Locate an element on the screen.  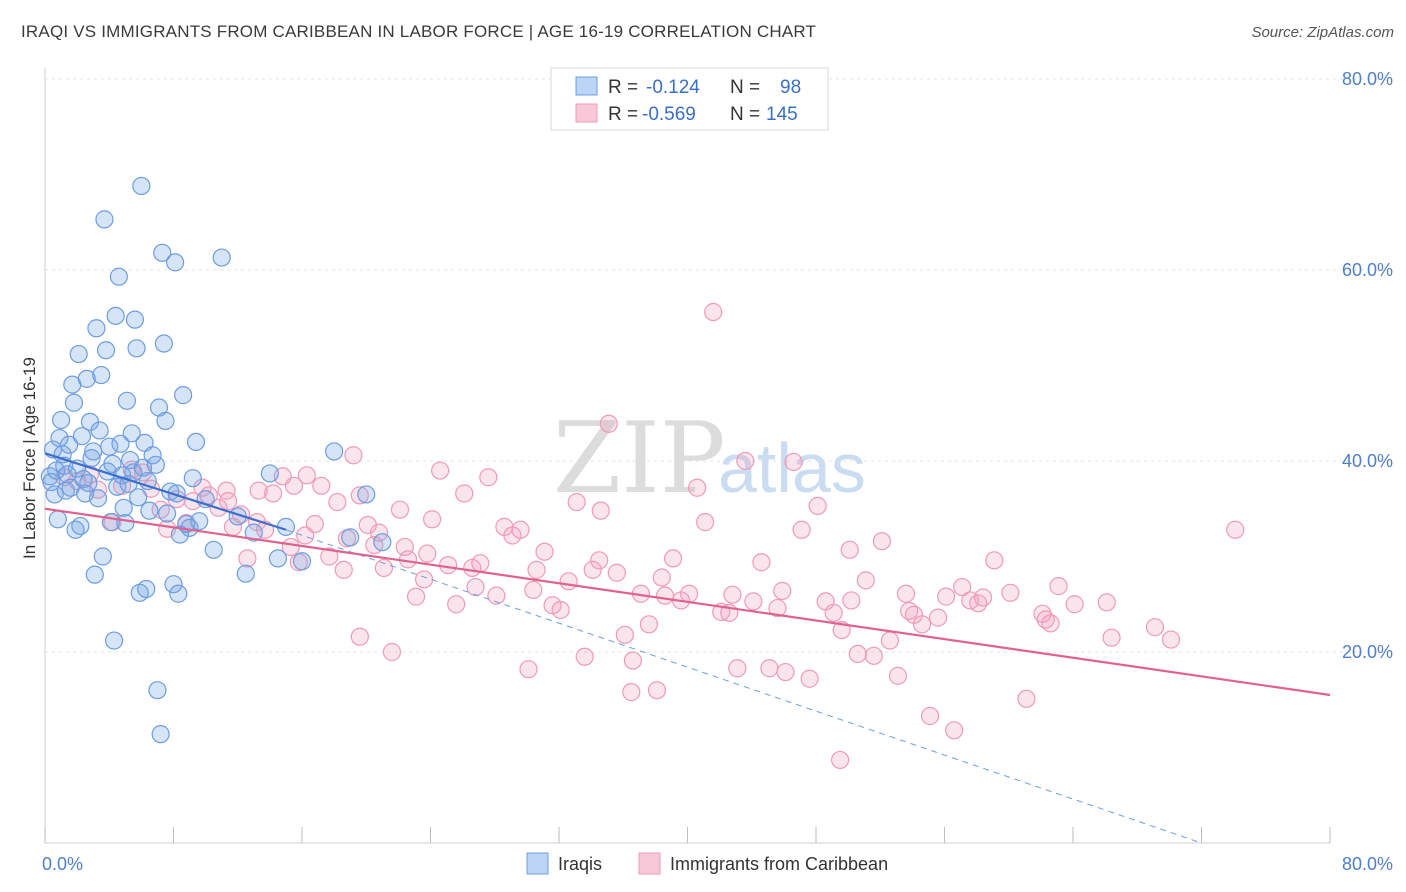
y-tick-label: 20.0% is located at coordinates (1367, 652).